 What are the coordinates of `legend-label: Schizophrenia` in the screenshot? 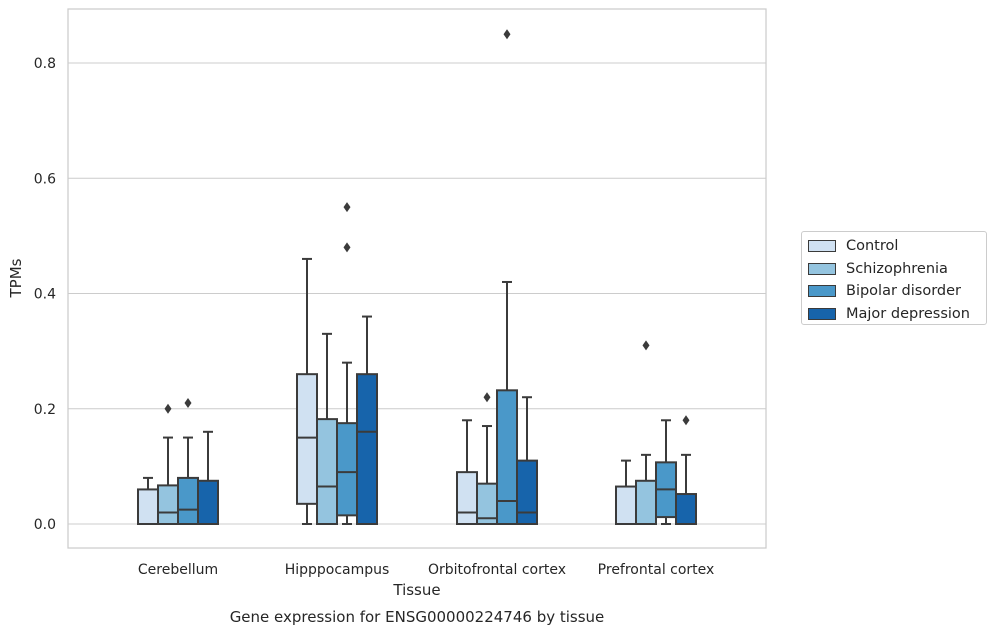 It's located at (897, 268).